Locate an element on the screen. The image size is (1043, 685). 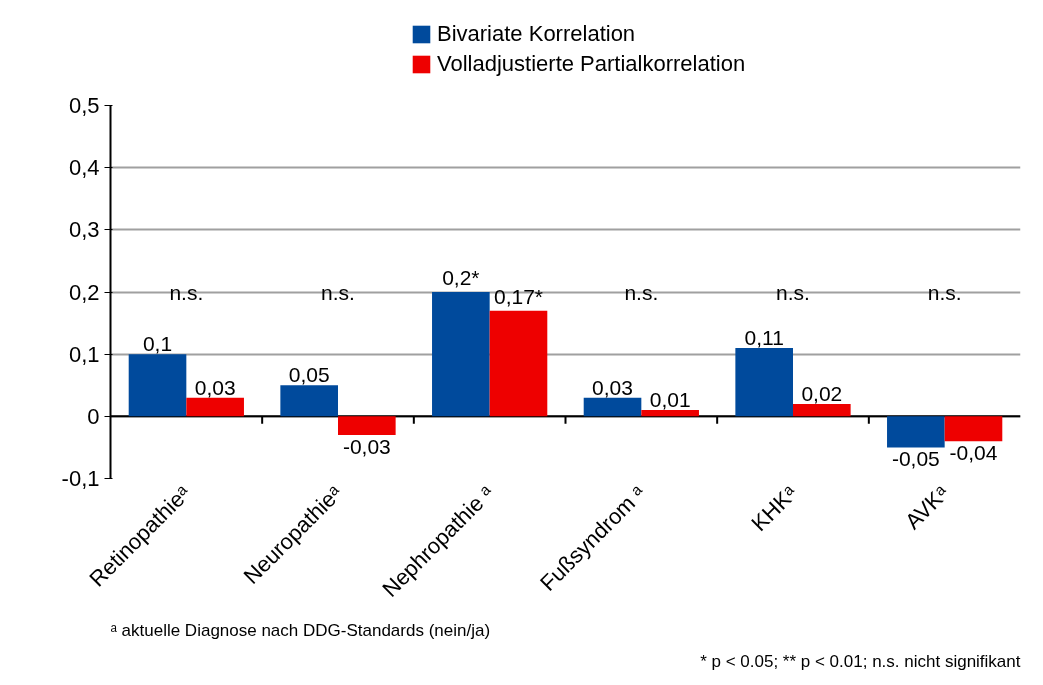
data-label: 0,2* is located at coordinates (461, 277).